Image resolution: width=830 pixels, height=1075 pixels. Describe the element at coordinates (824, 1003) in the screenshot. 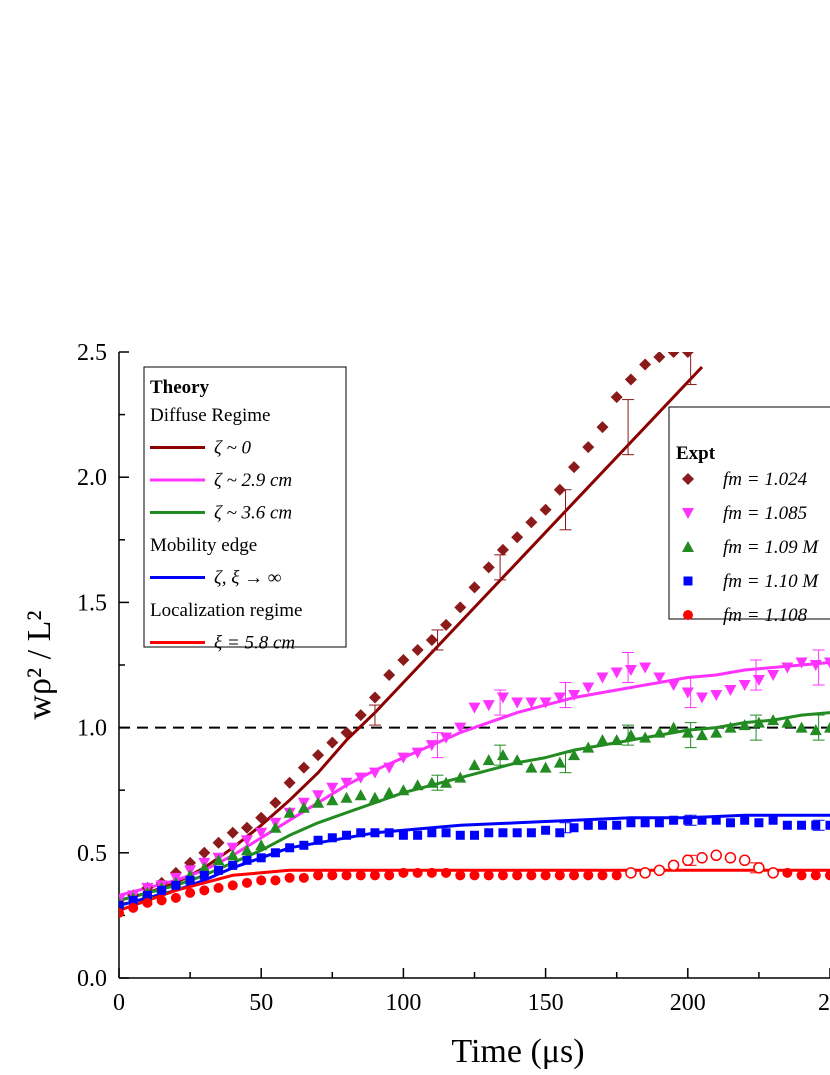

I see `x-tick-label: 25` at that location.